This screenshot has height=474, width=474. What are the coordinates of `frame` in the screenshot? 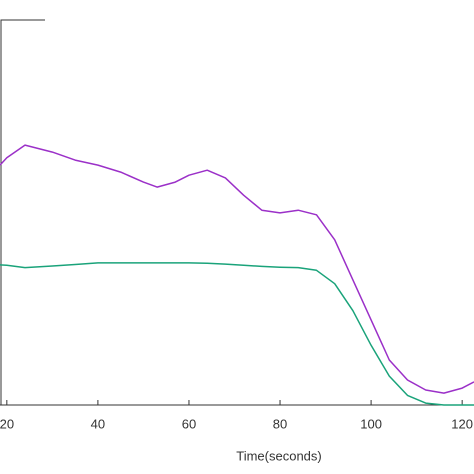 It's located at (22, 212).